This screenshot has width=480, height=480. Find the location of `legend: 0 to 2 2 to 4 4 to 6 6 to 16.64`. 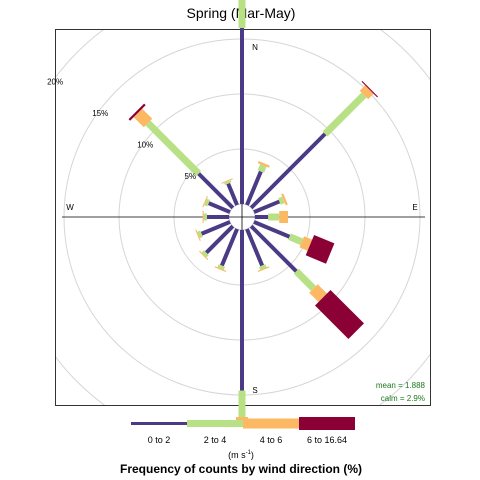

legend: 0 to 2 2 to 4 4 to 6 6 to 16.64 is located at coordinates (243, 431).